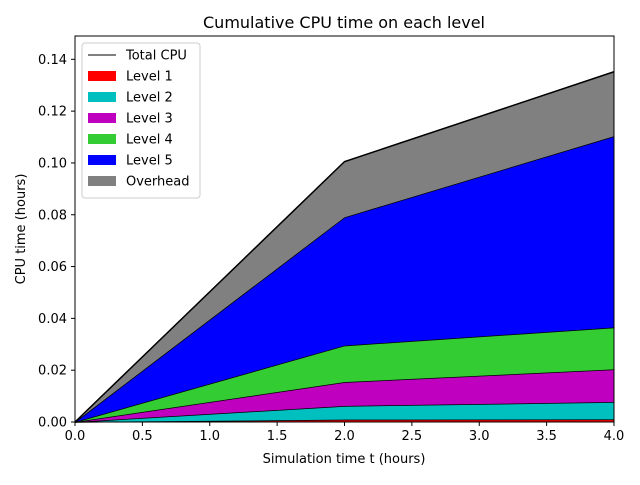 Image resolution: width=640 pixels, height=485 pixels. I want to click on x-axis-label: Simulation time t (hours), so click(344, 459).